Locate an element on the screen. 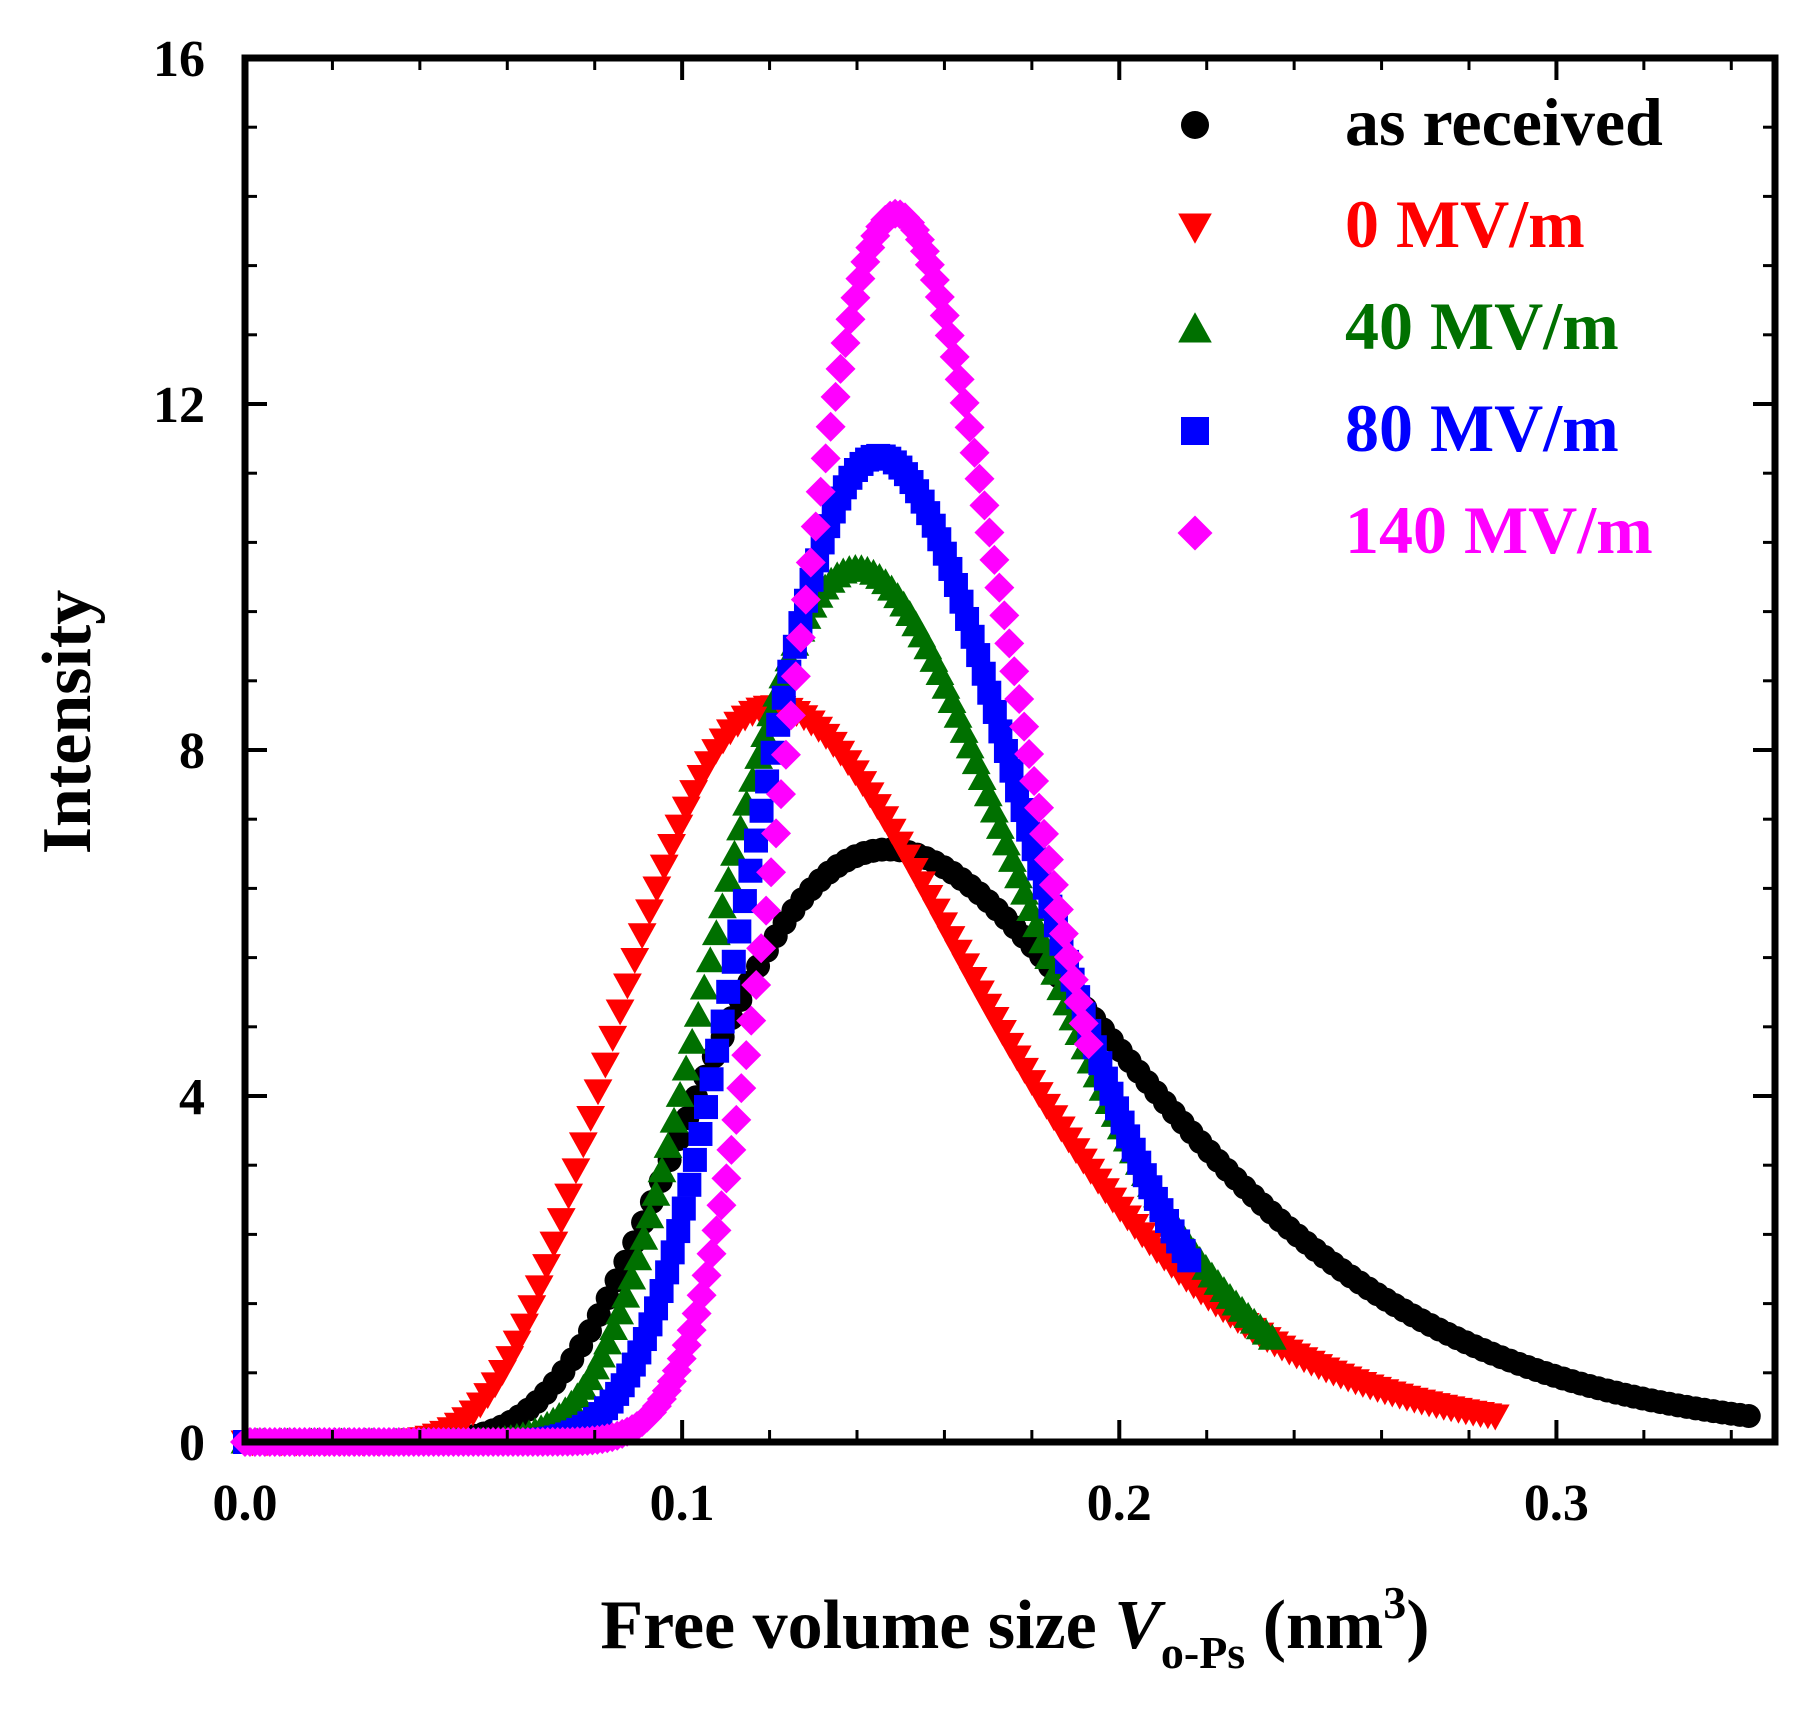 The image size is (1806, 1720). legend-label: 40 MV/m is located at coordinates (1482, 326).